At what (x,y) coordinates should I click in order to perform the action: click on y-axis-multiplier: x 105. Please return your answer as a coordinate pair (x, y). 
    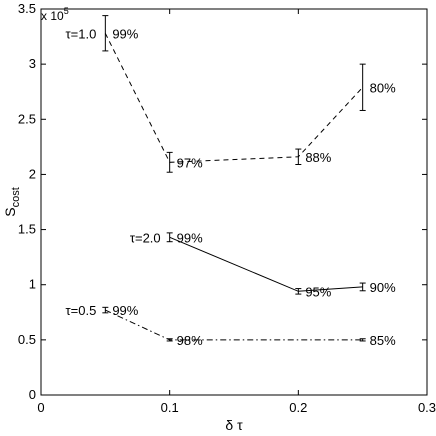
    Looking at the image, I should click on (55, 14).